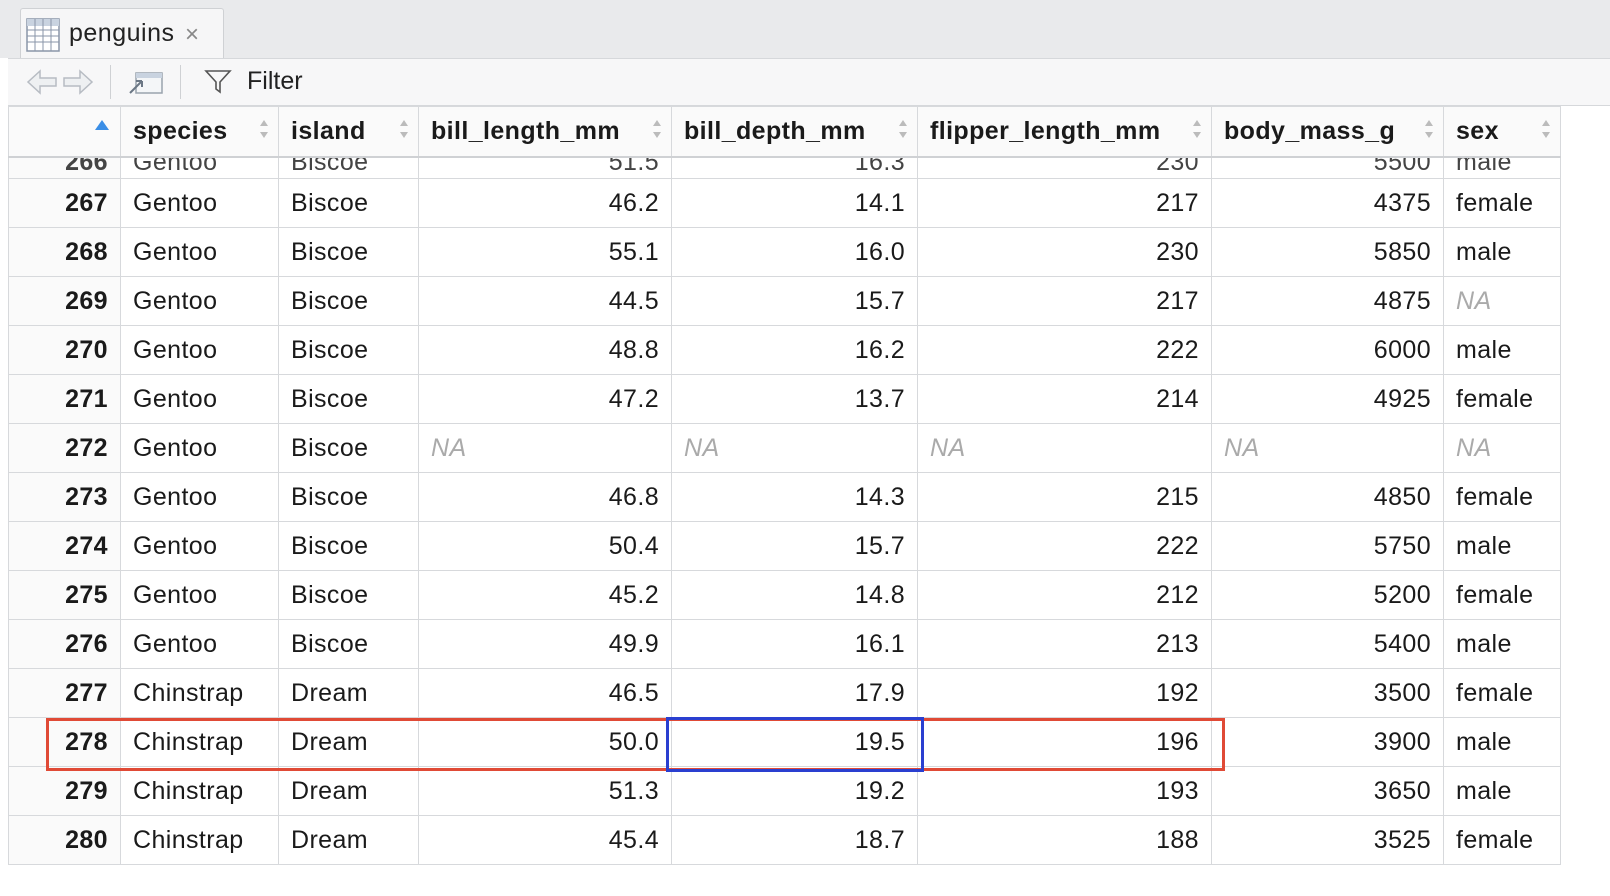 The image size is (1610, 896). What do you see at coordinates (794, 693) in the screenshot?
I see `table-cell: 17.9` at bounding box center [794, 693].